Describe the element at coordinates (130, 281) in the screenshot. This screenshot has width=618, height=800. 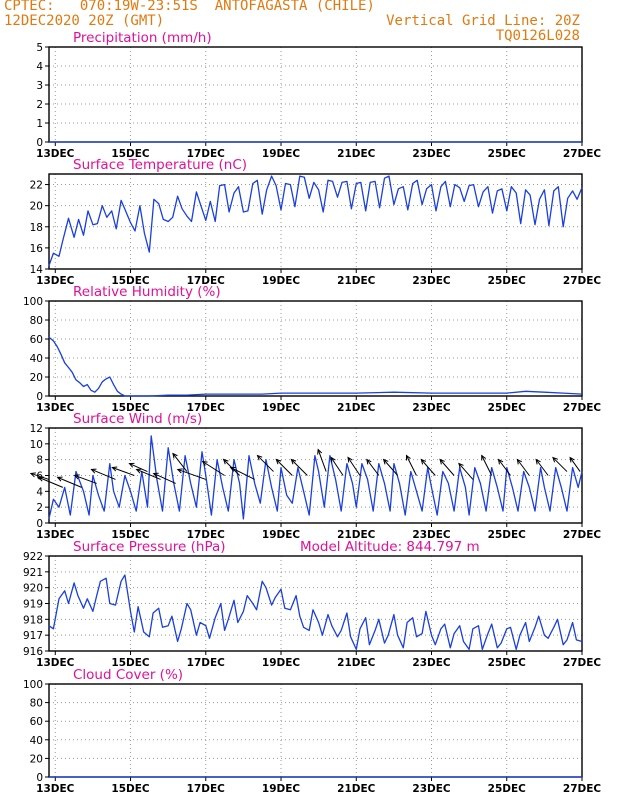
I see `panel-2-xtick-label: 15DEC` at that location.